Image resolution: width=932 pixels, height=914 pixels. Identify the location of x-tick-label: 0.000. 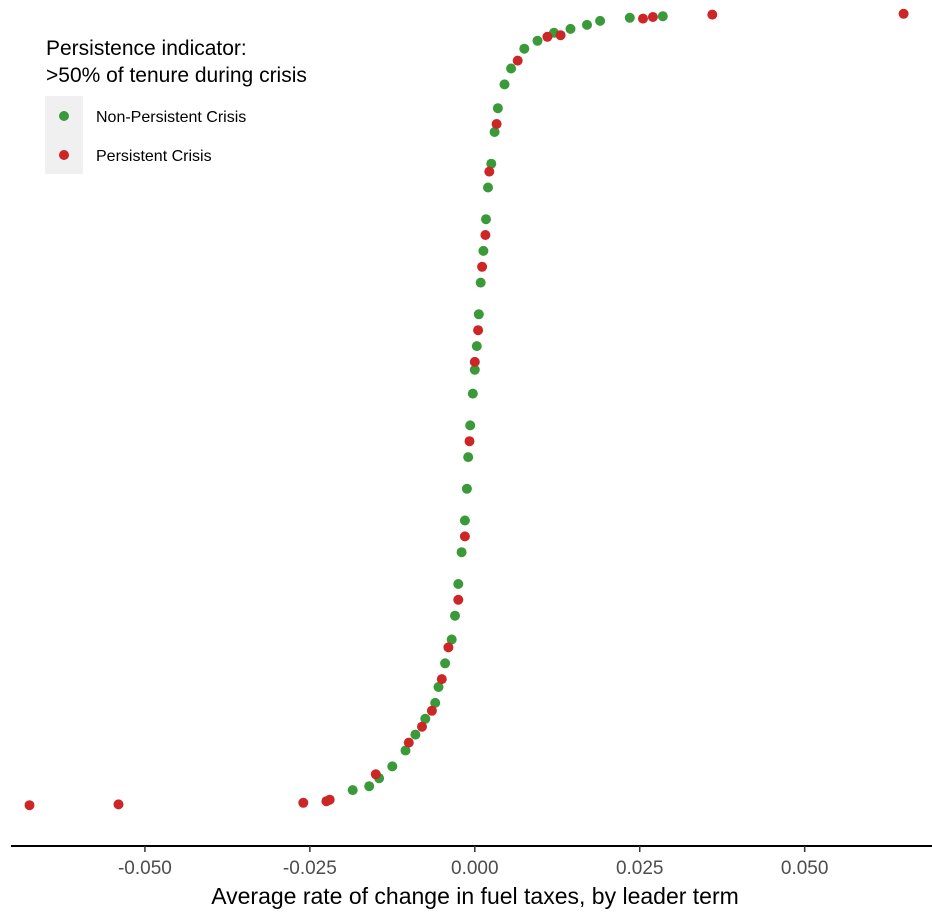
(475, 868).